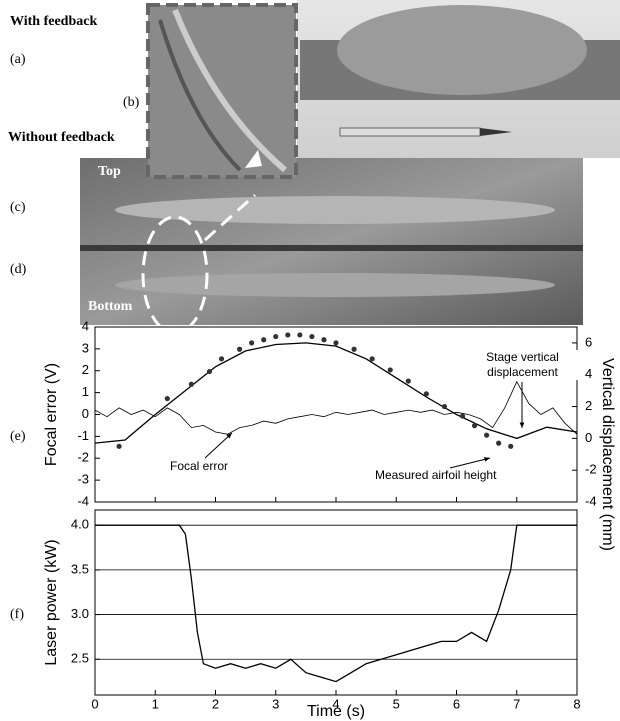  What do you see at coordinates (607, 454) in the screenshot?
I see `y2-axis-label: Vertical displacement (mm)` at bounding box center [607, 454].